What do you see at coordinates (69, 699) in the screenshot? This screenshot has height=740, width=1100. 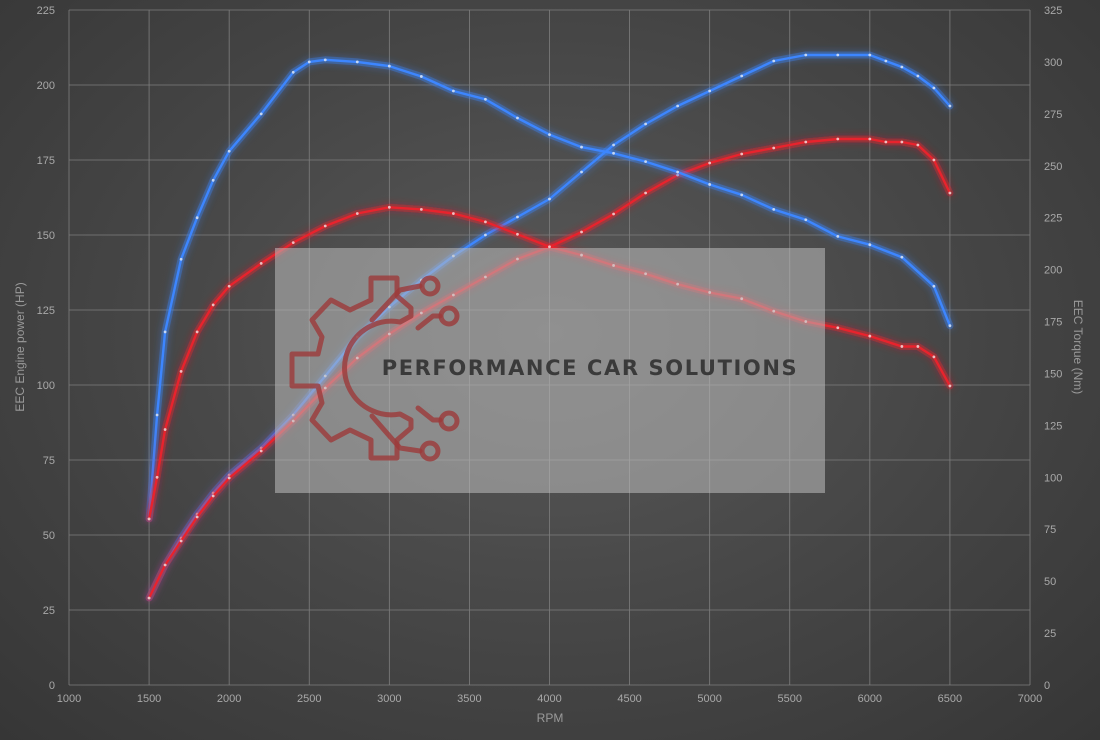 I see `x-tick-label: 1000` at bounding box center [69, 699].